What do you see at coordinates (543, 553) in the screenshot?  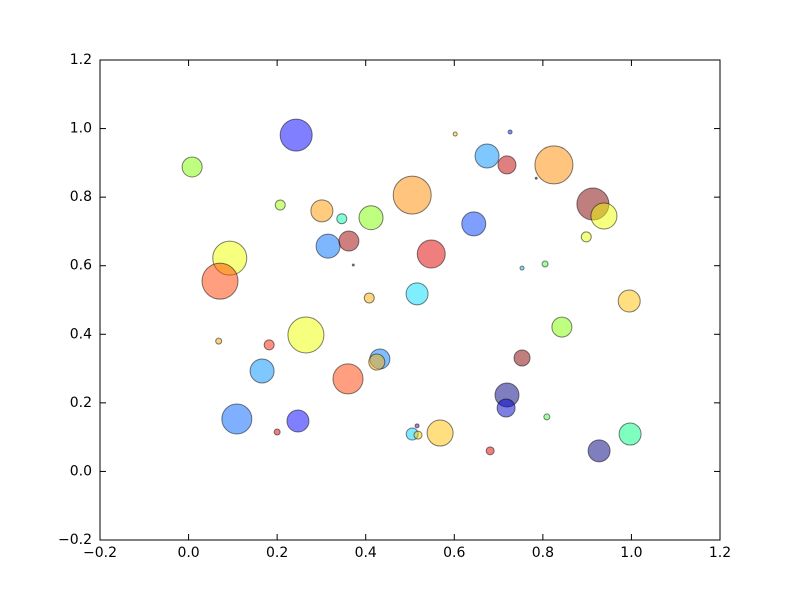 I see `x-tick-label: 0.8` at bounding box center [543, 553].